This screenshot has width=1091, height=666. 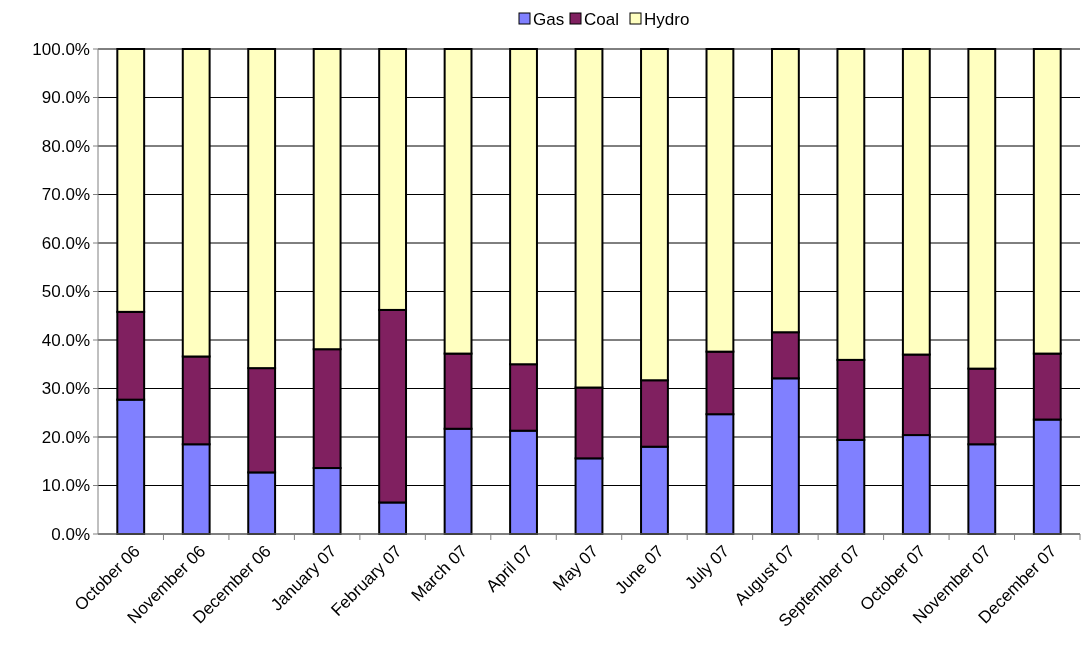 I want to click on legend-label: Gas, so click(x=549, y=19).